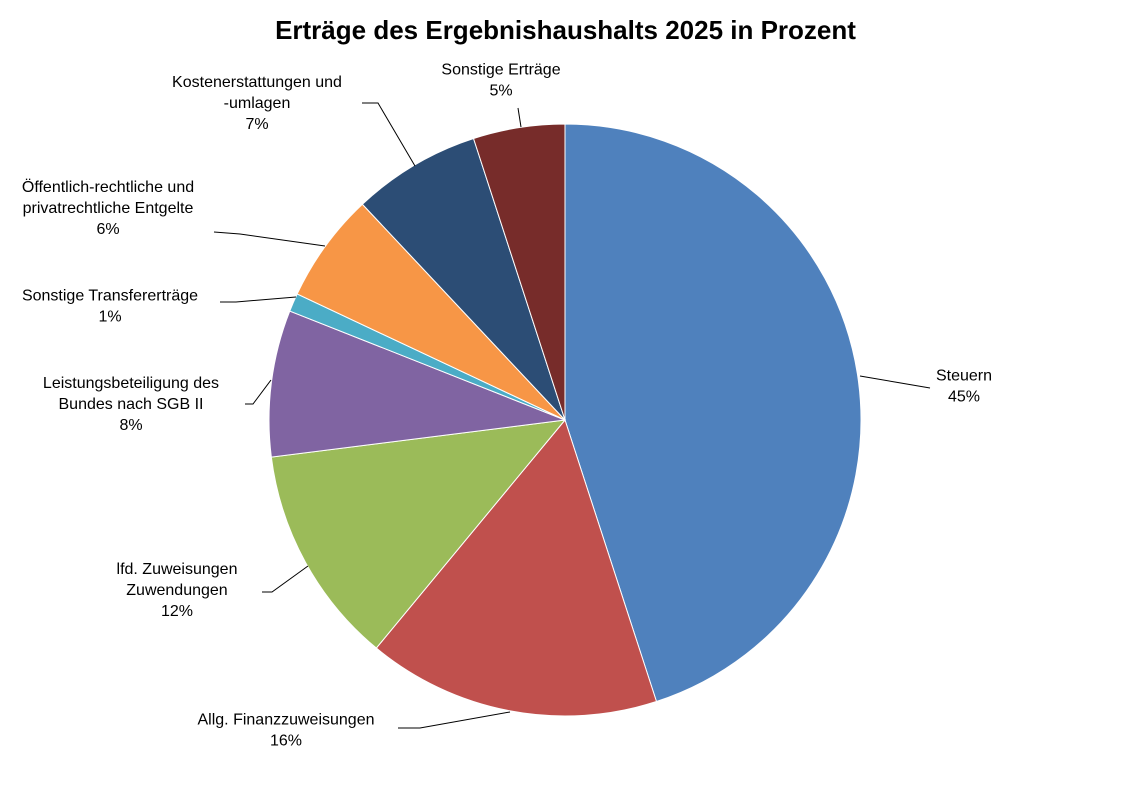 The height and width of the screenshot is (788, 1131). What do you see at coordinates (130, 425) in the screenshot?
I see `slice-value-label: 8%` at bounding box center [130, 425].